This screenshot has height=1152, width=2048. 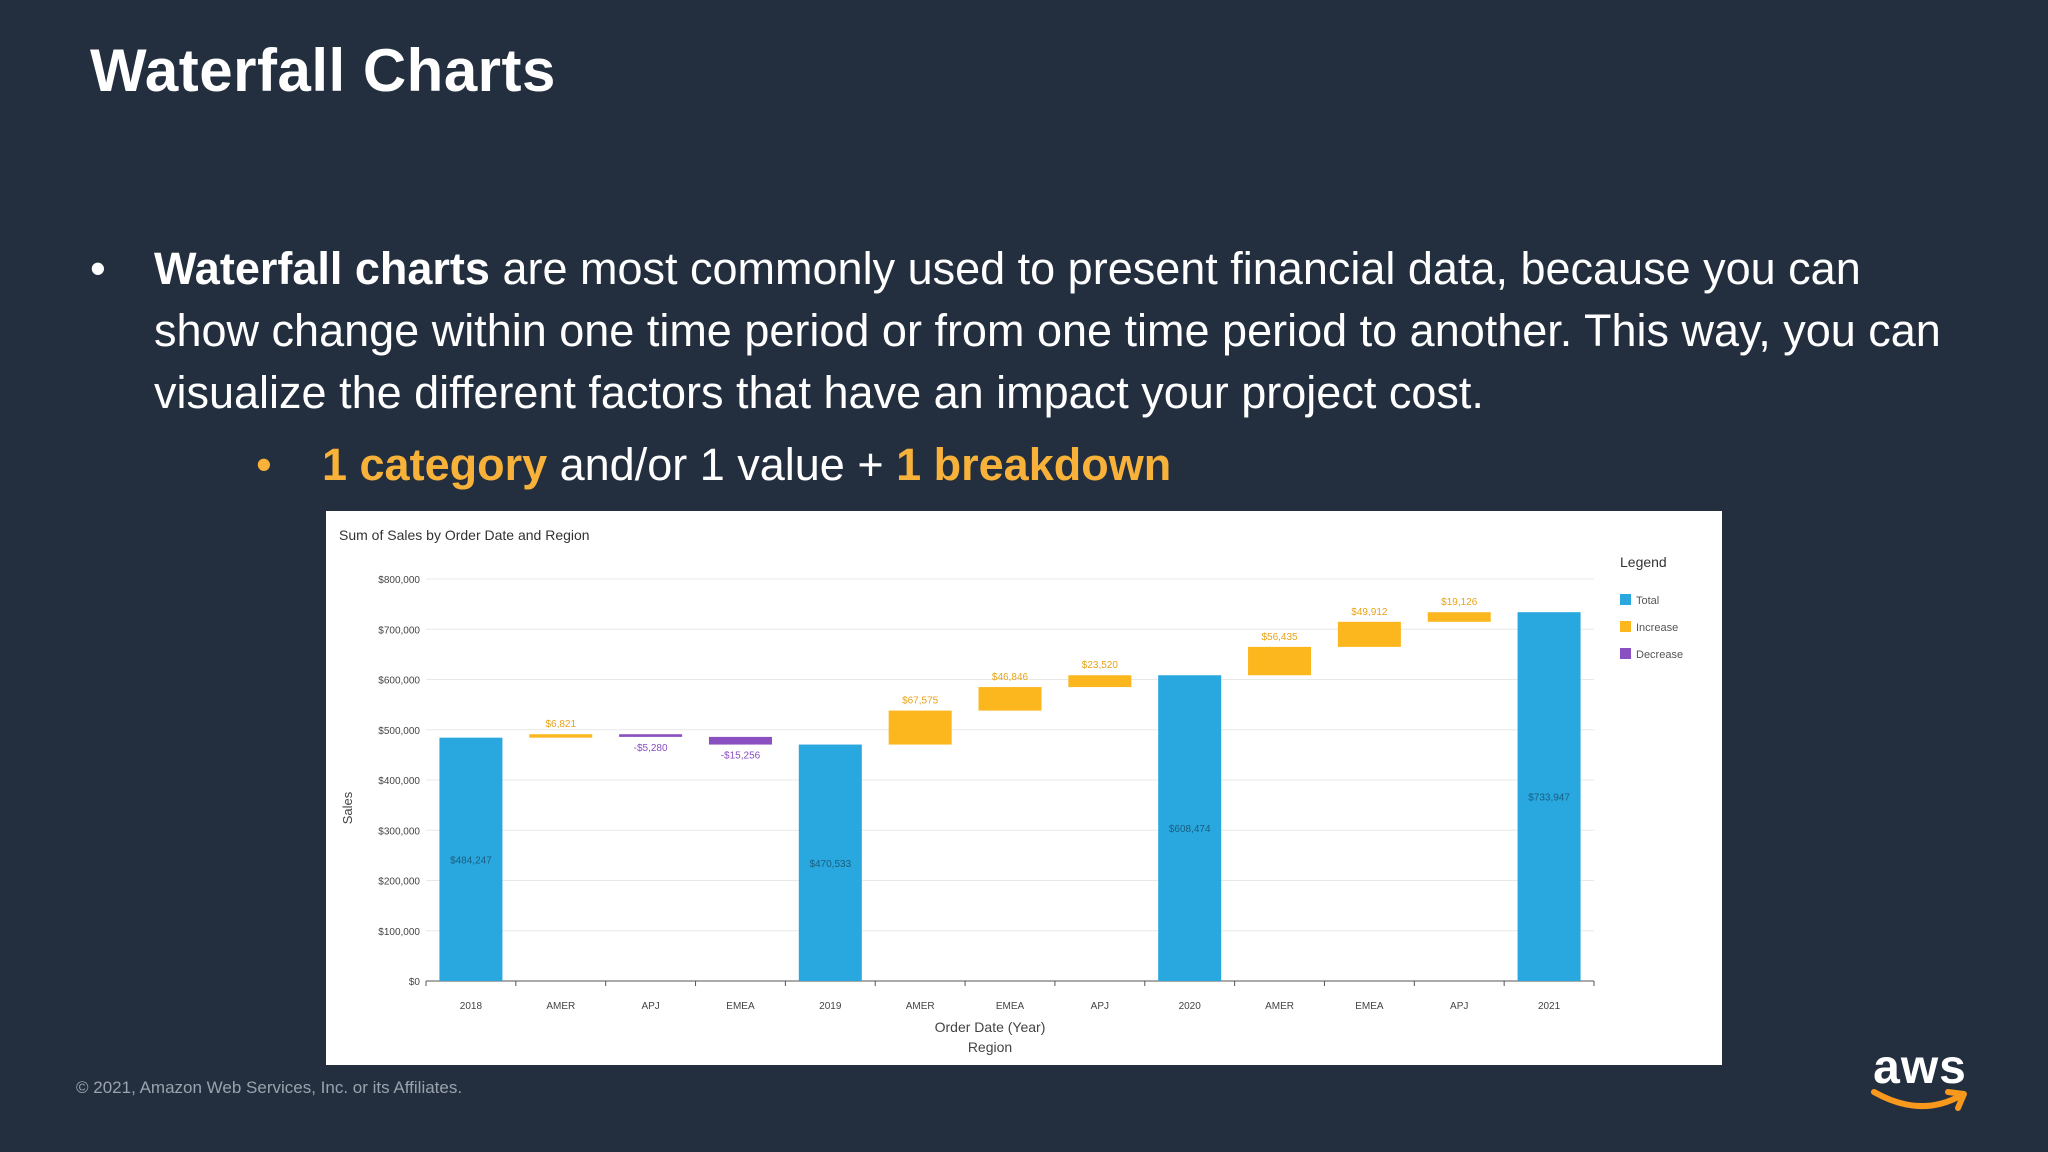 What do you see at coordinates (1369, 612) in the screenshot?
I see `data-label: $49,912` at bounding box center [1369, 612].